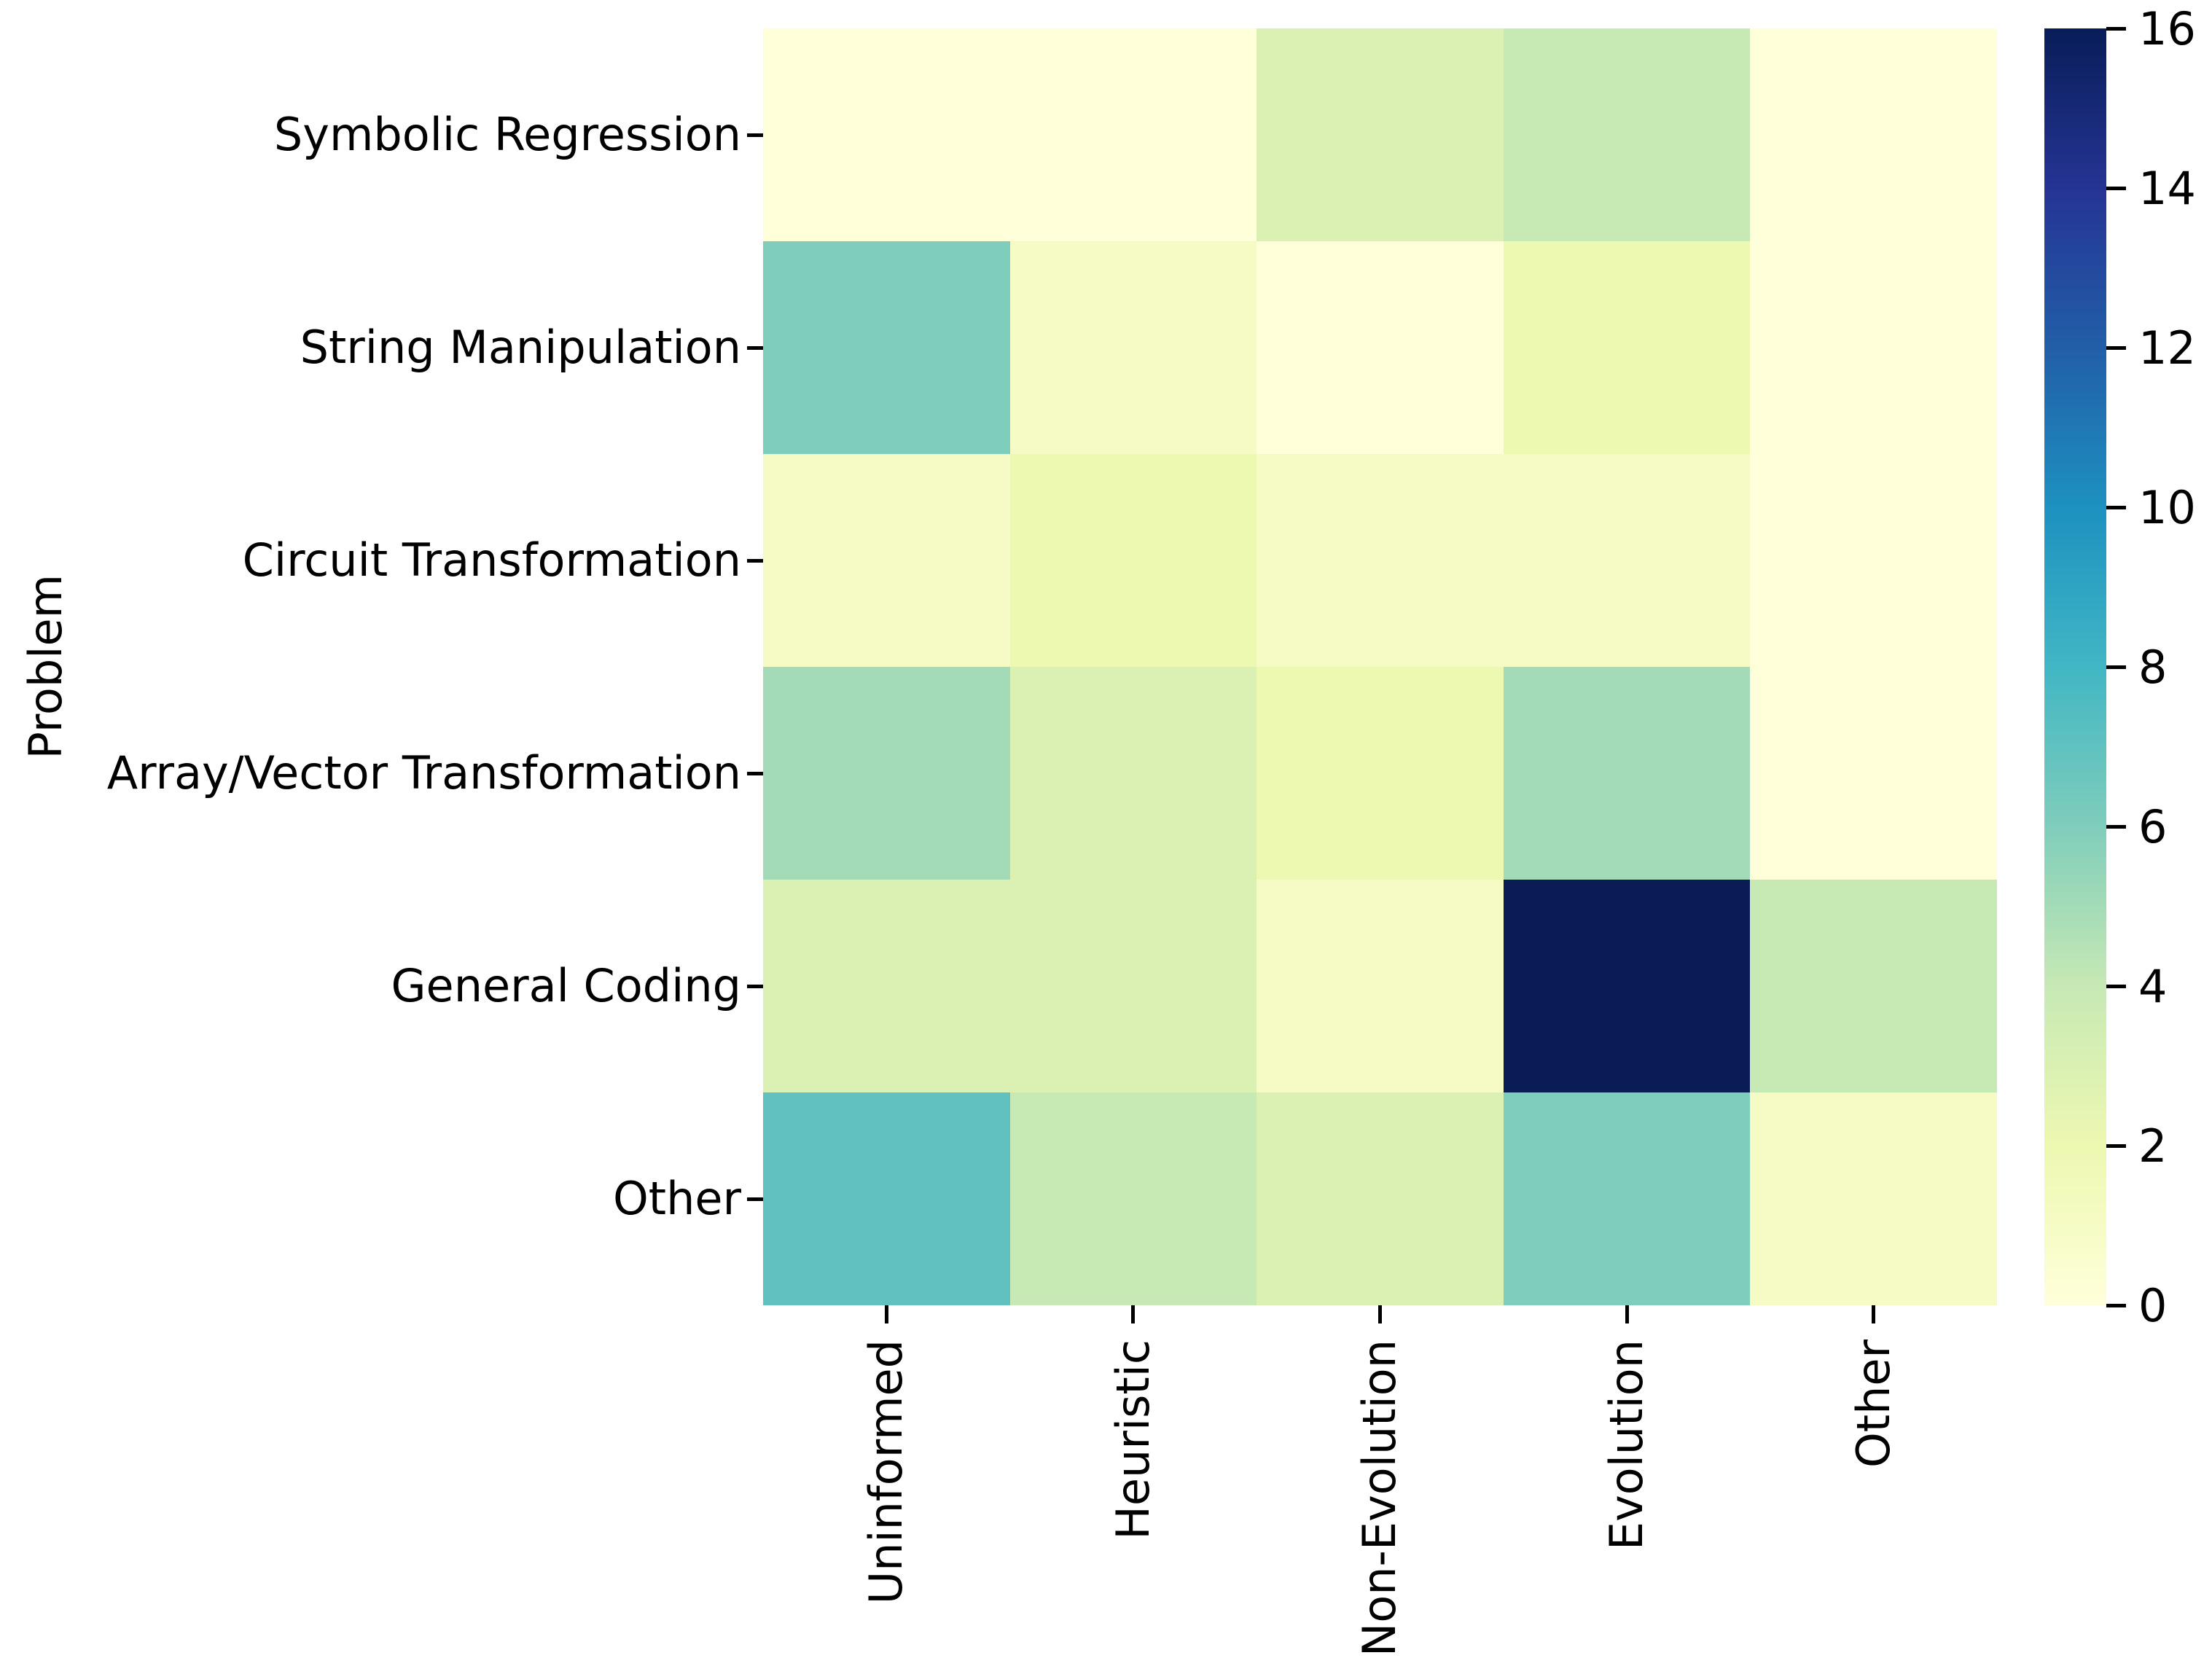 Image resolution: width=2212 pixels, height=1658 pixels. What do you see at coordinates (2167, 507) in the screenshot?
I see `colorbar-tick-label: 10` at bounding box center [2167, 507].